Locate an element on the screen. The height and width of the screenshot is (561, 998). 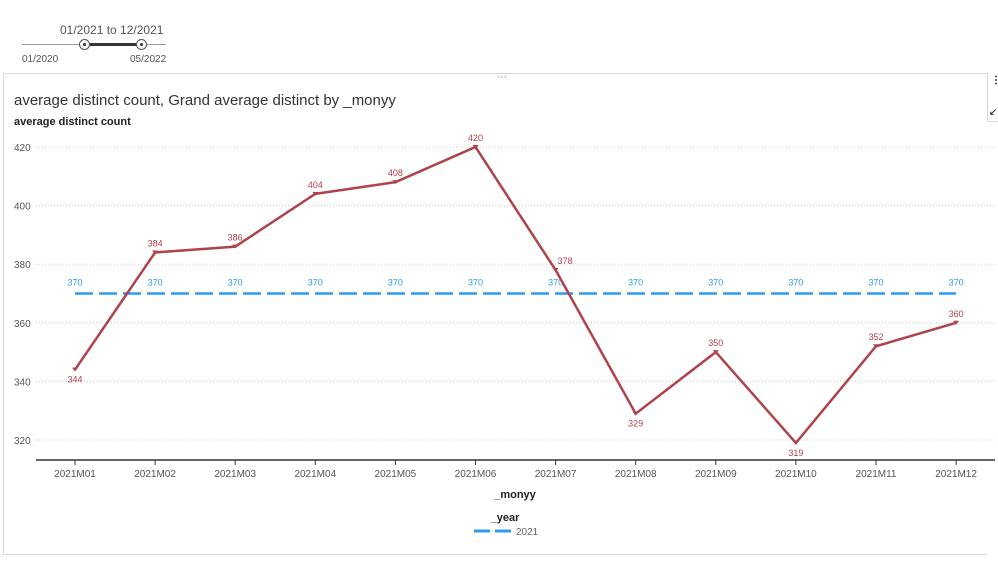
x-tick-label: 2021M09 is located at coordinates (716, 474).